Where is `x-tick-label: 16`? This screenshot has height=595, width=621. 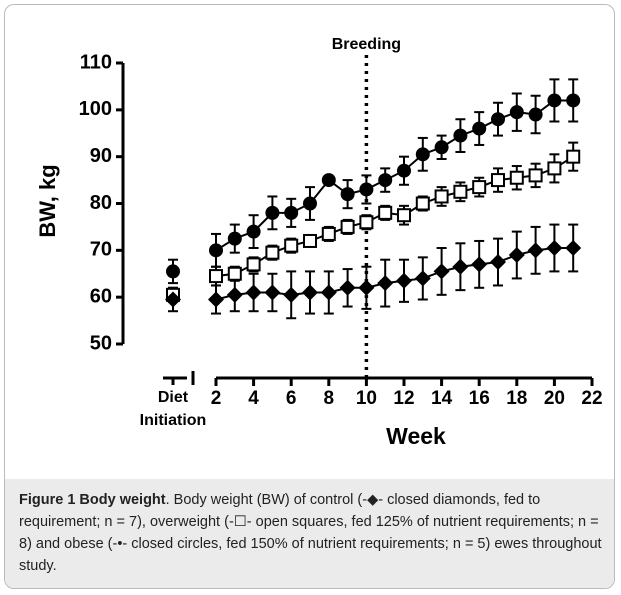
x-tick-label: 16 is located at coordinates (479, 398).